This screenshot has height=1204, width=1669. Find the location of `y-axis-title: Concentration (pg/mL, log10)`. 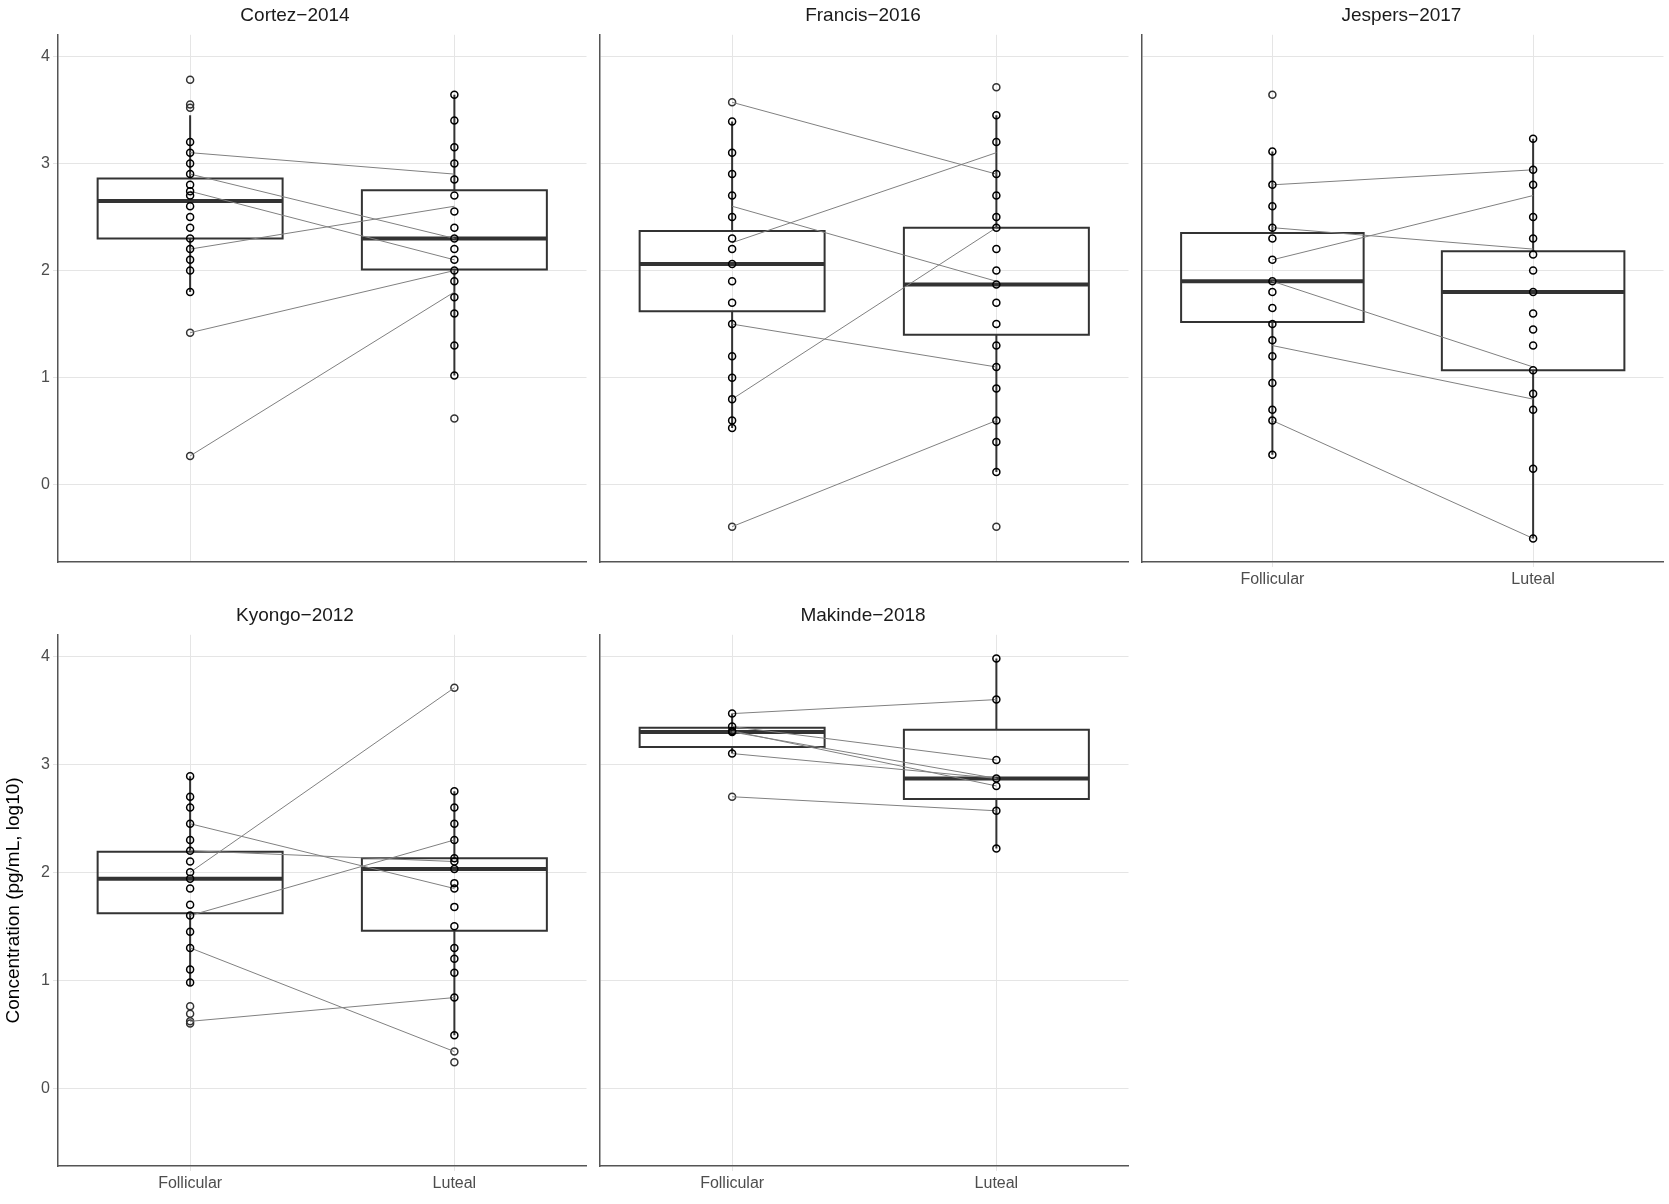

y-axis-title: Concentration (pg/mL, log10) is located at coordinates (12, 900).